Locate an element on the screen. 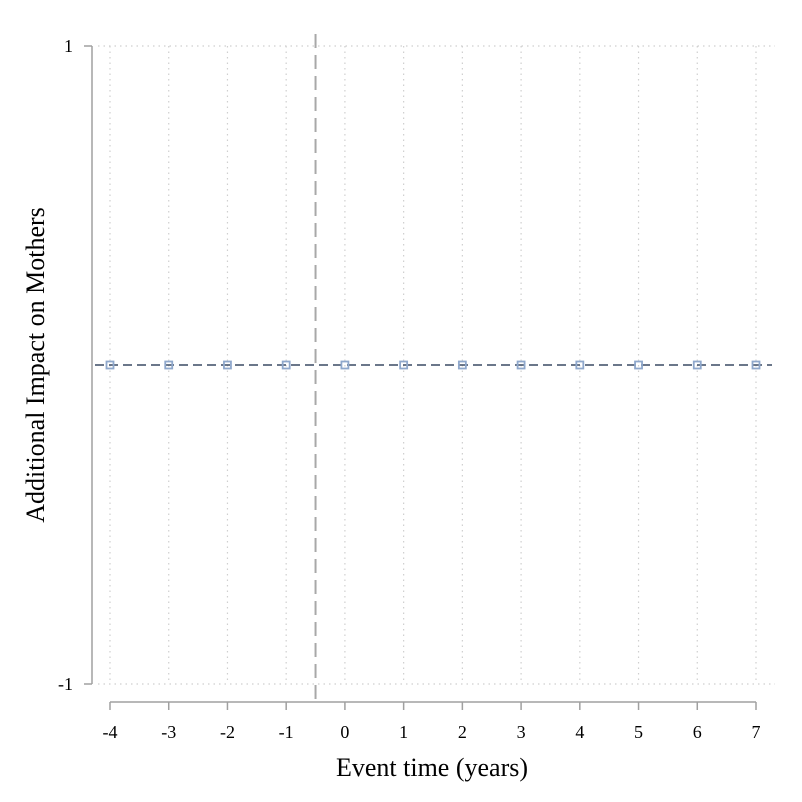  x-tick-label: 0 is located at coordinates (344, 732).